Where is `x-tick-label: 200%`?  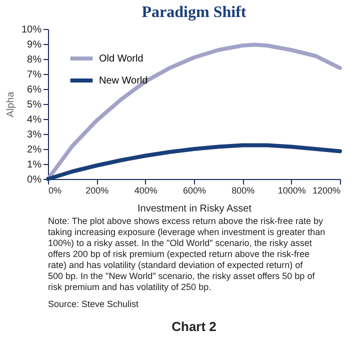
x-tick-label: 200% is located at coordinates (97, 191).